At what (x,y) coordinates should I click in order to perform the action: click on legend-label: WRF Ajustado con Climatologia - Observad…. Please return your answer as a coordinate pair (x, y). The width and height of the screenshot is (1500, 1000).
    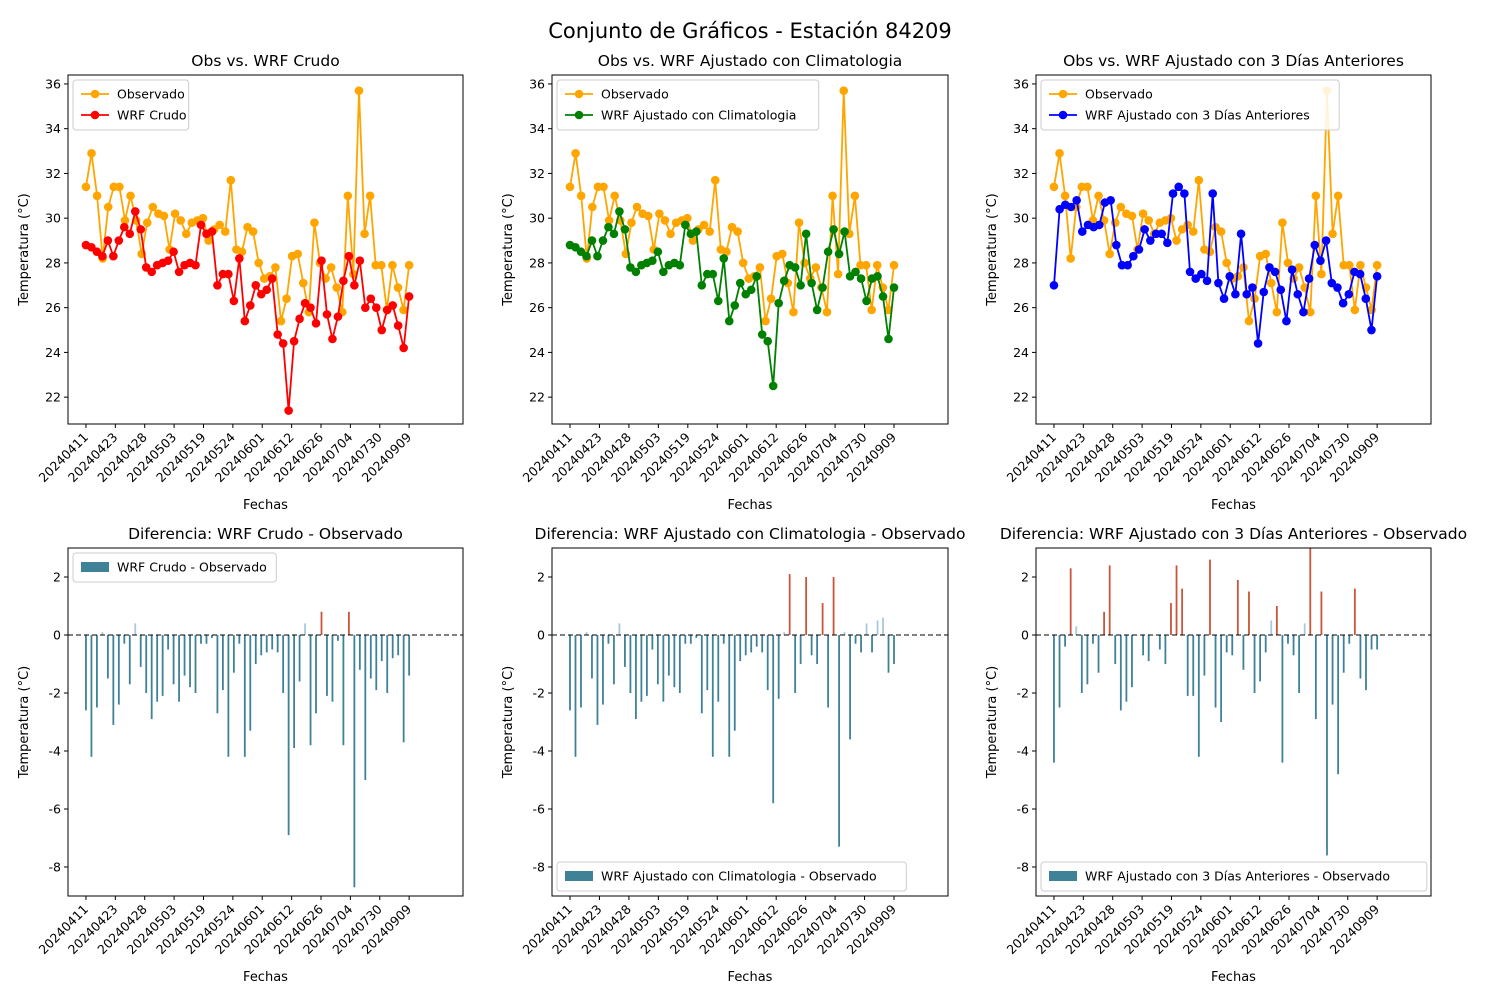
    Looking at the image, I should click on (739, 876).